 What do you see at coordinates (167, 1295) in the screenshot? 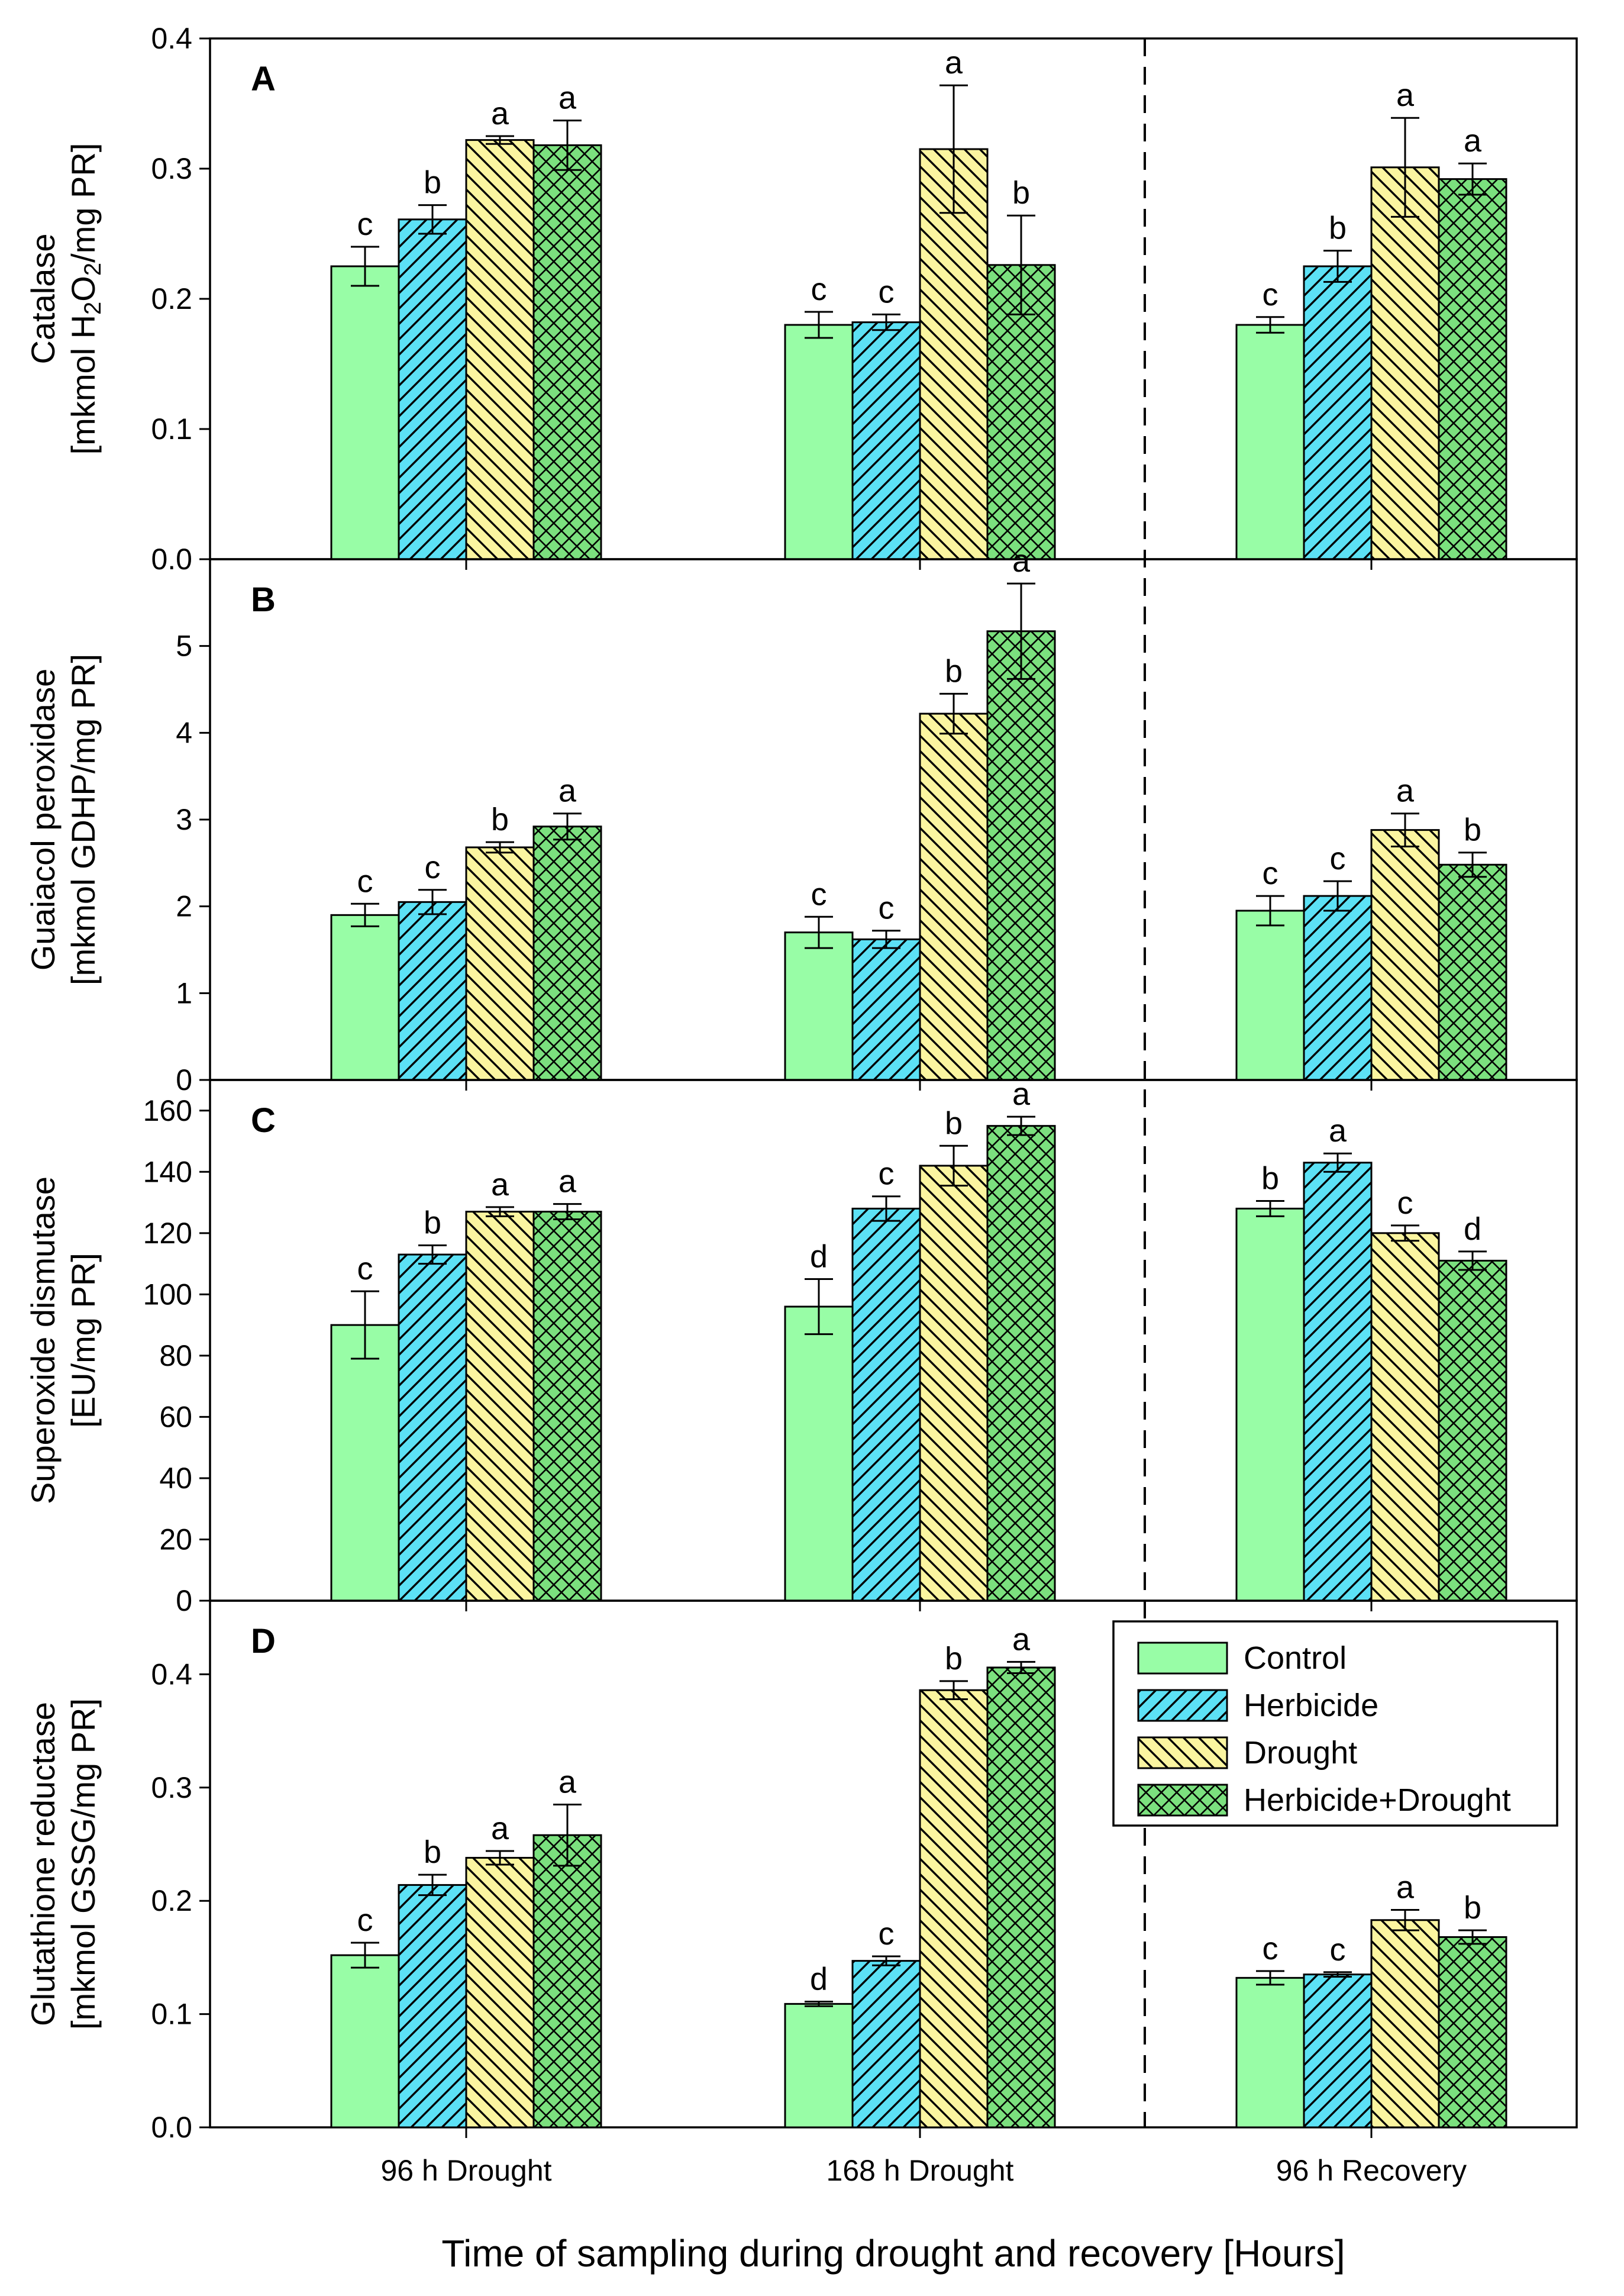
I see `y-tick-label: 100` at bounding box center [167, 1295].